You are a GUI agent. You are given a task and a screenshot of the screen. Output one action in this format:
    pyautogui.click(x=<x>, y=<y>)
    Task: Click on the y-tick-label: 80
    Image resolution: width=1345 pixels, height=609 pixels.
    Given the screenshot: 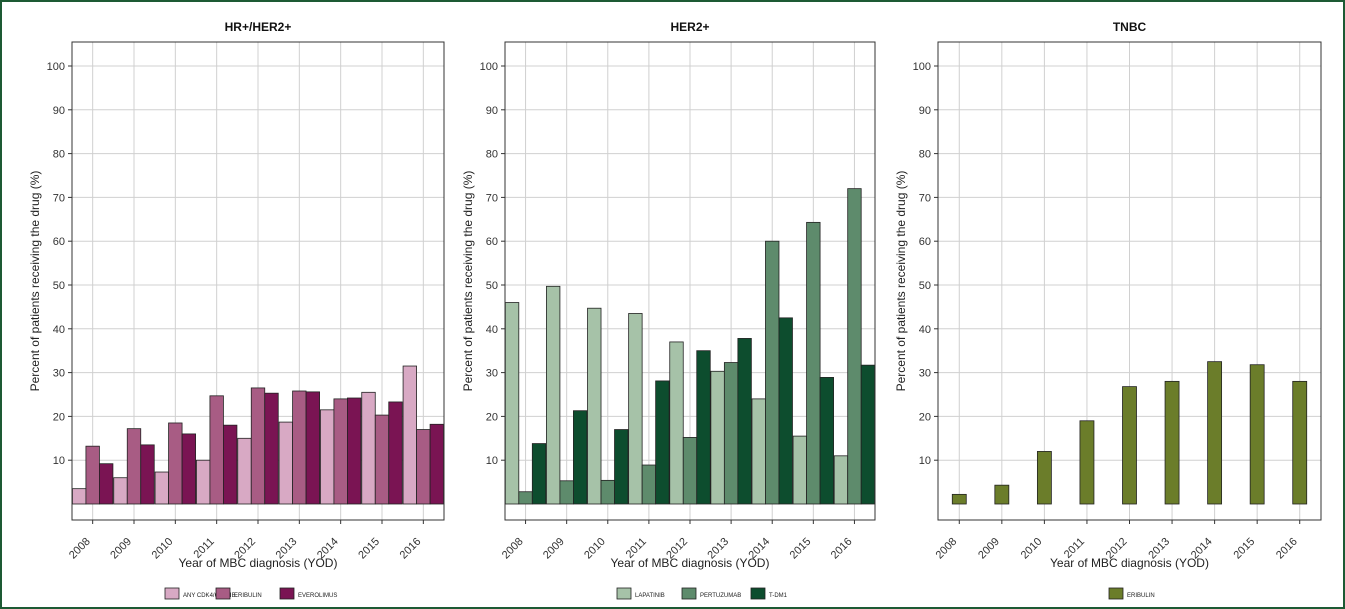 What is the action you would take?
    pyautogui.click(x=925, y=155)
    